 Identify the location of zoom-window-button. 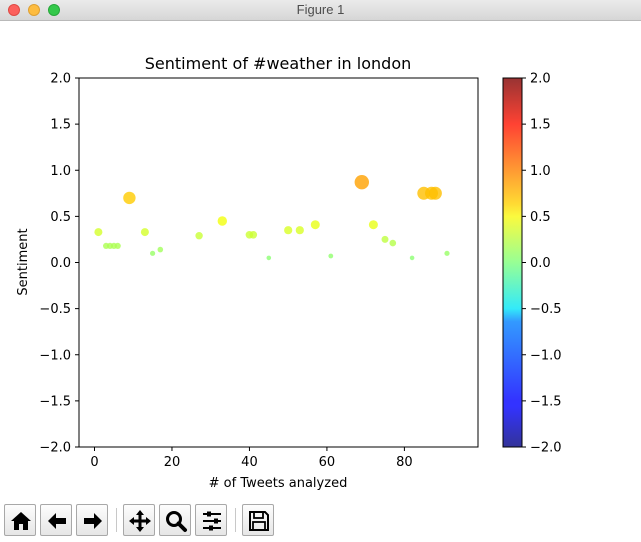
(54, 10).